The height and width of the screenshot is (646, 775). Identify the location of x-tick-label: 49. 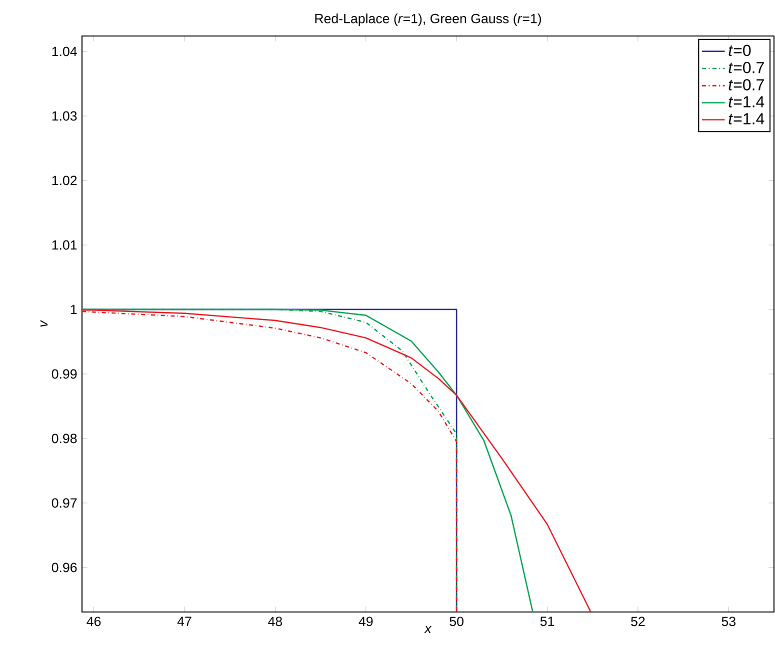
(365, 621).